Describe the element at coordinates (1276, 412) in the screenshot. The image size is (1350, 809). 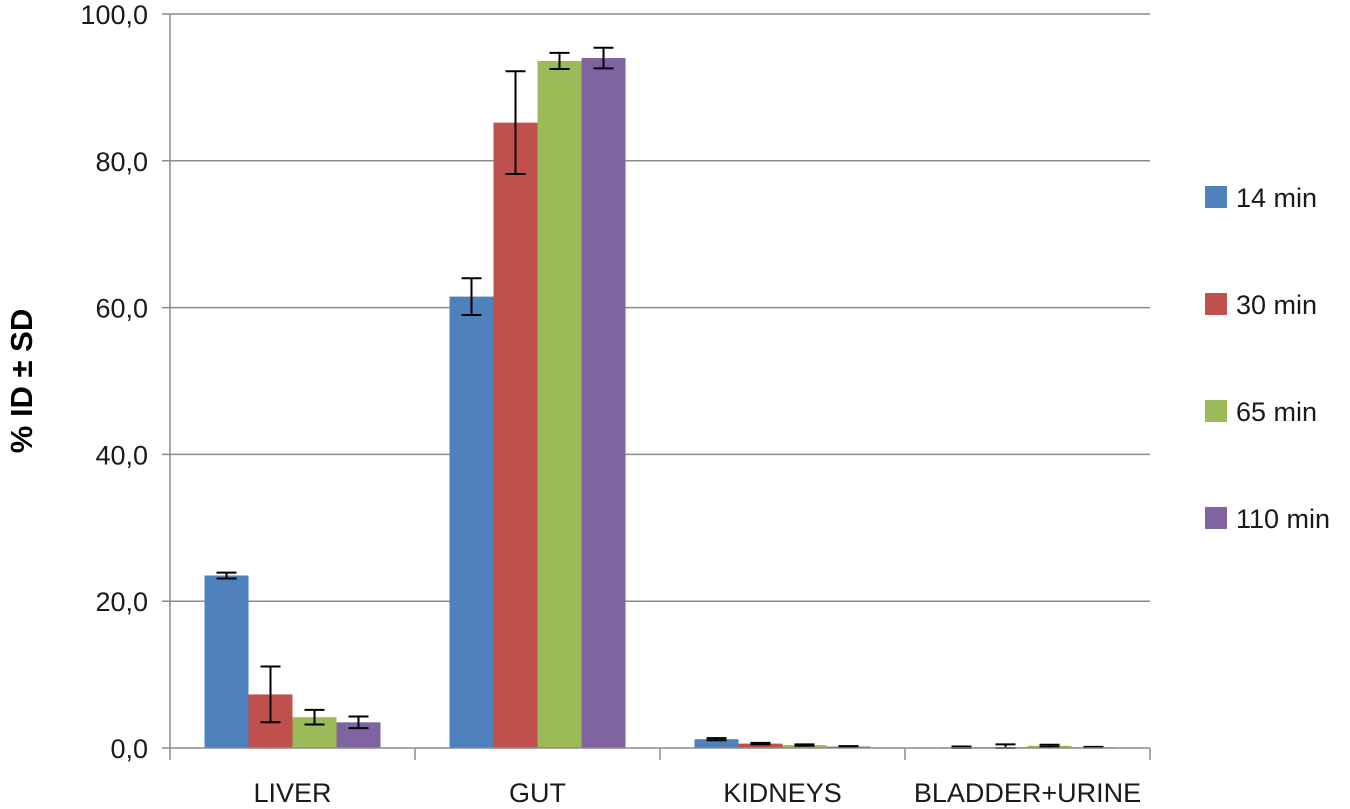
I see `legend-label: 65 min` at that location.